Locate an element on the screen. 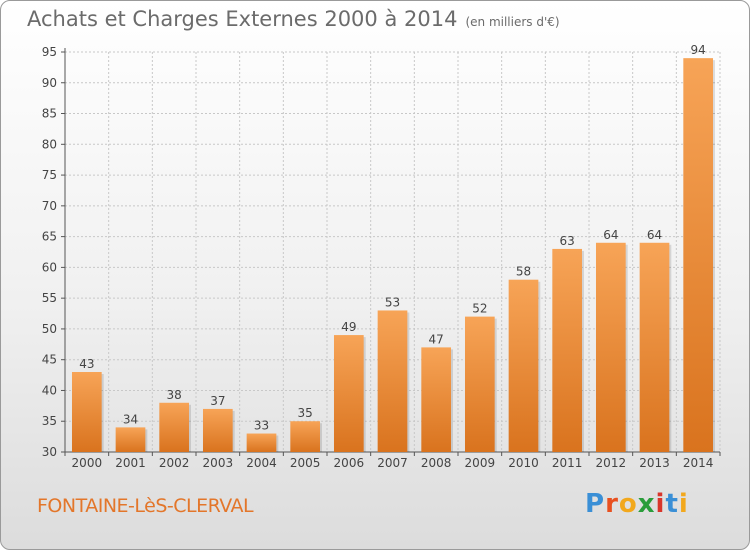  chart-title-text: Achats et Charges Externes 2000 à 2014 is located at coordinates (242, 19).